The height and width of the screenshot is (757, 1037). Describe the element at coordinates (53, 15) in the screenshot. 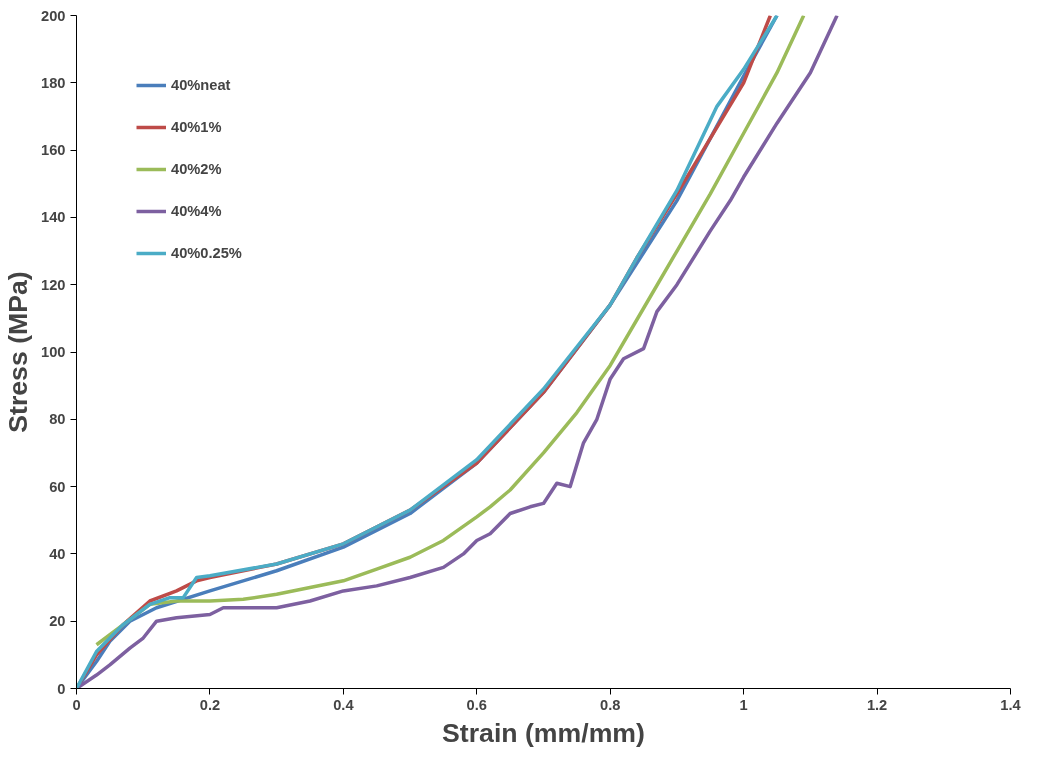

I see `y-tick-label: 200` at that location.